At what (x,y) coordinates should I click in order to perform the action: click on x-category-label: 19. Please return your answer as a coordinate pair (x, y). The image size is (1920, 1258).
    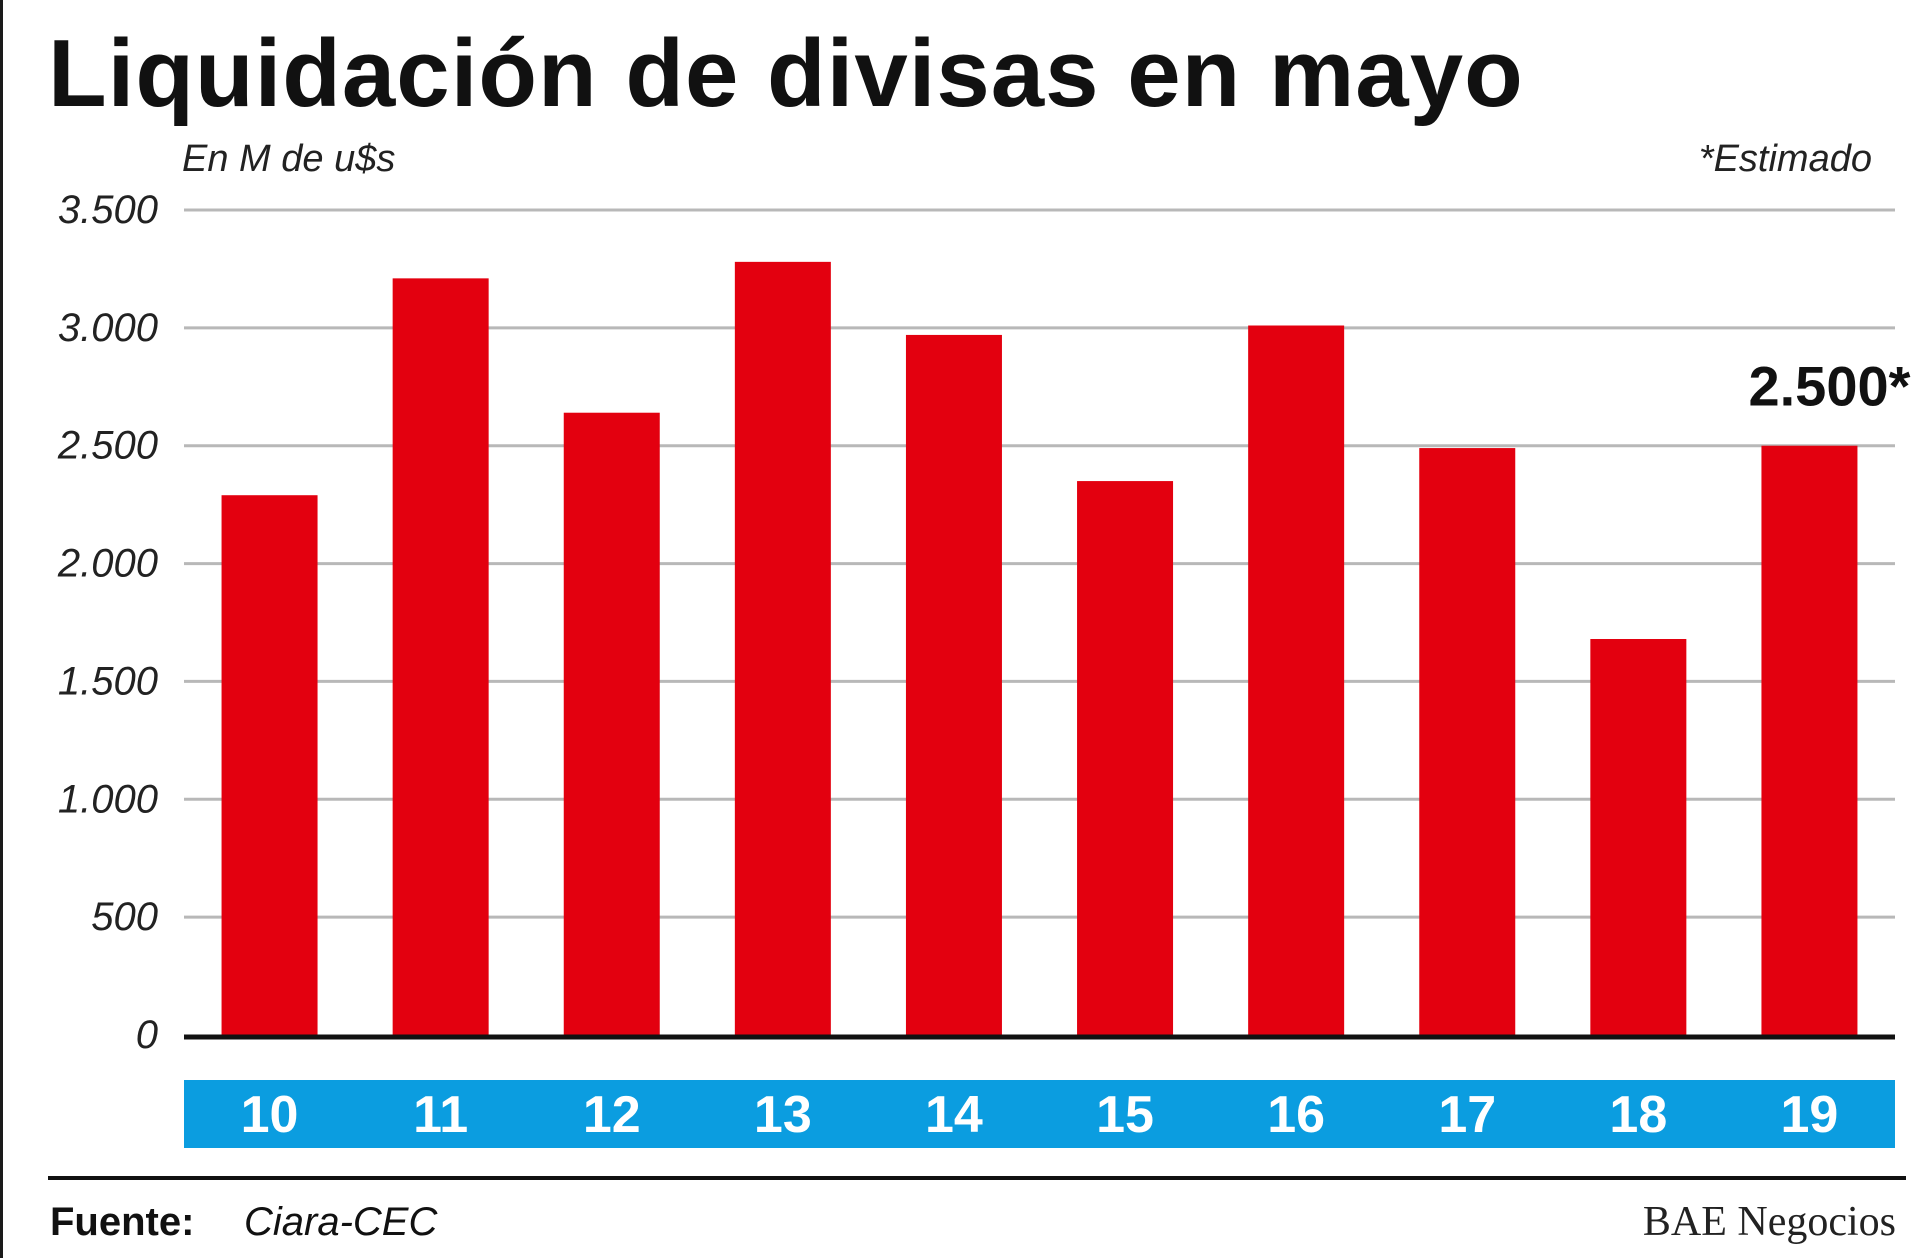
    Looking at the image, I should click on (1810, 1115).